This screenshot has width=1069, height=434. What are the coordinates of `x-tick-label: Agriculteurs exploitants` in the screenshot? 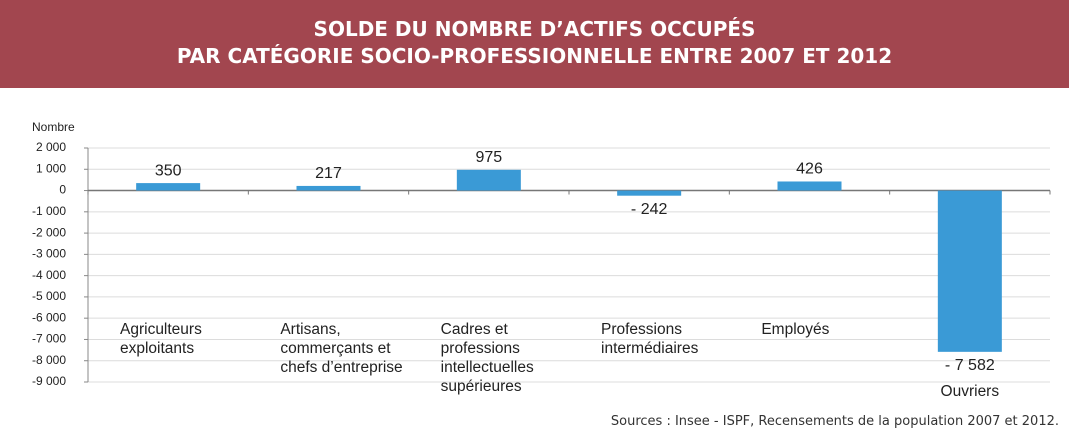 It's located at (161, 339).